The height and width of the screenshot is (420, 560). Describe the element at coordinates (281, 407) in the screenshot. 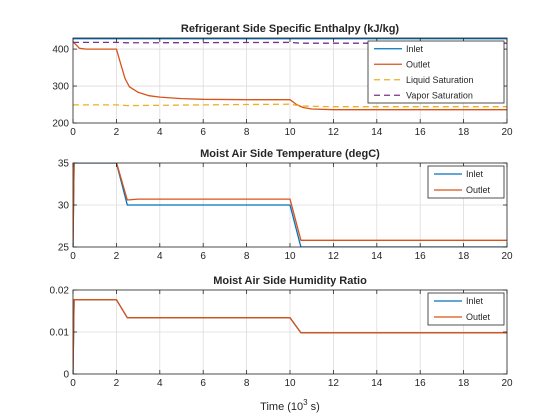

I see `x-axis-label-main: Time (10` at that location.